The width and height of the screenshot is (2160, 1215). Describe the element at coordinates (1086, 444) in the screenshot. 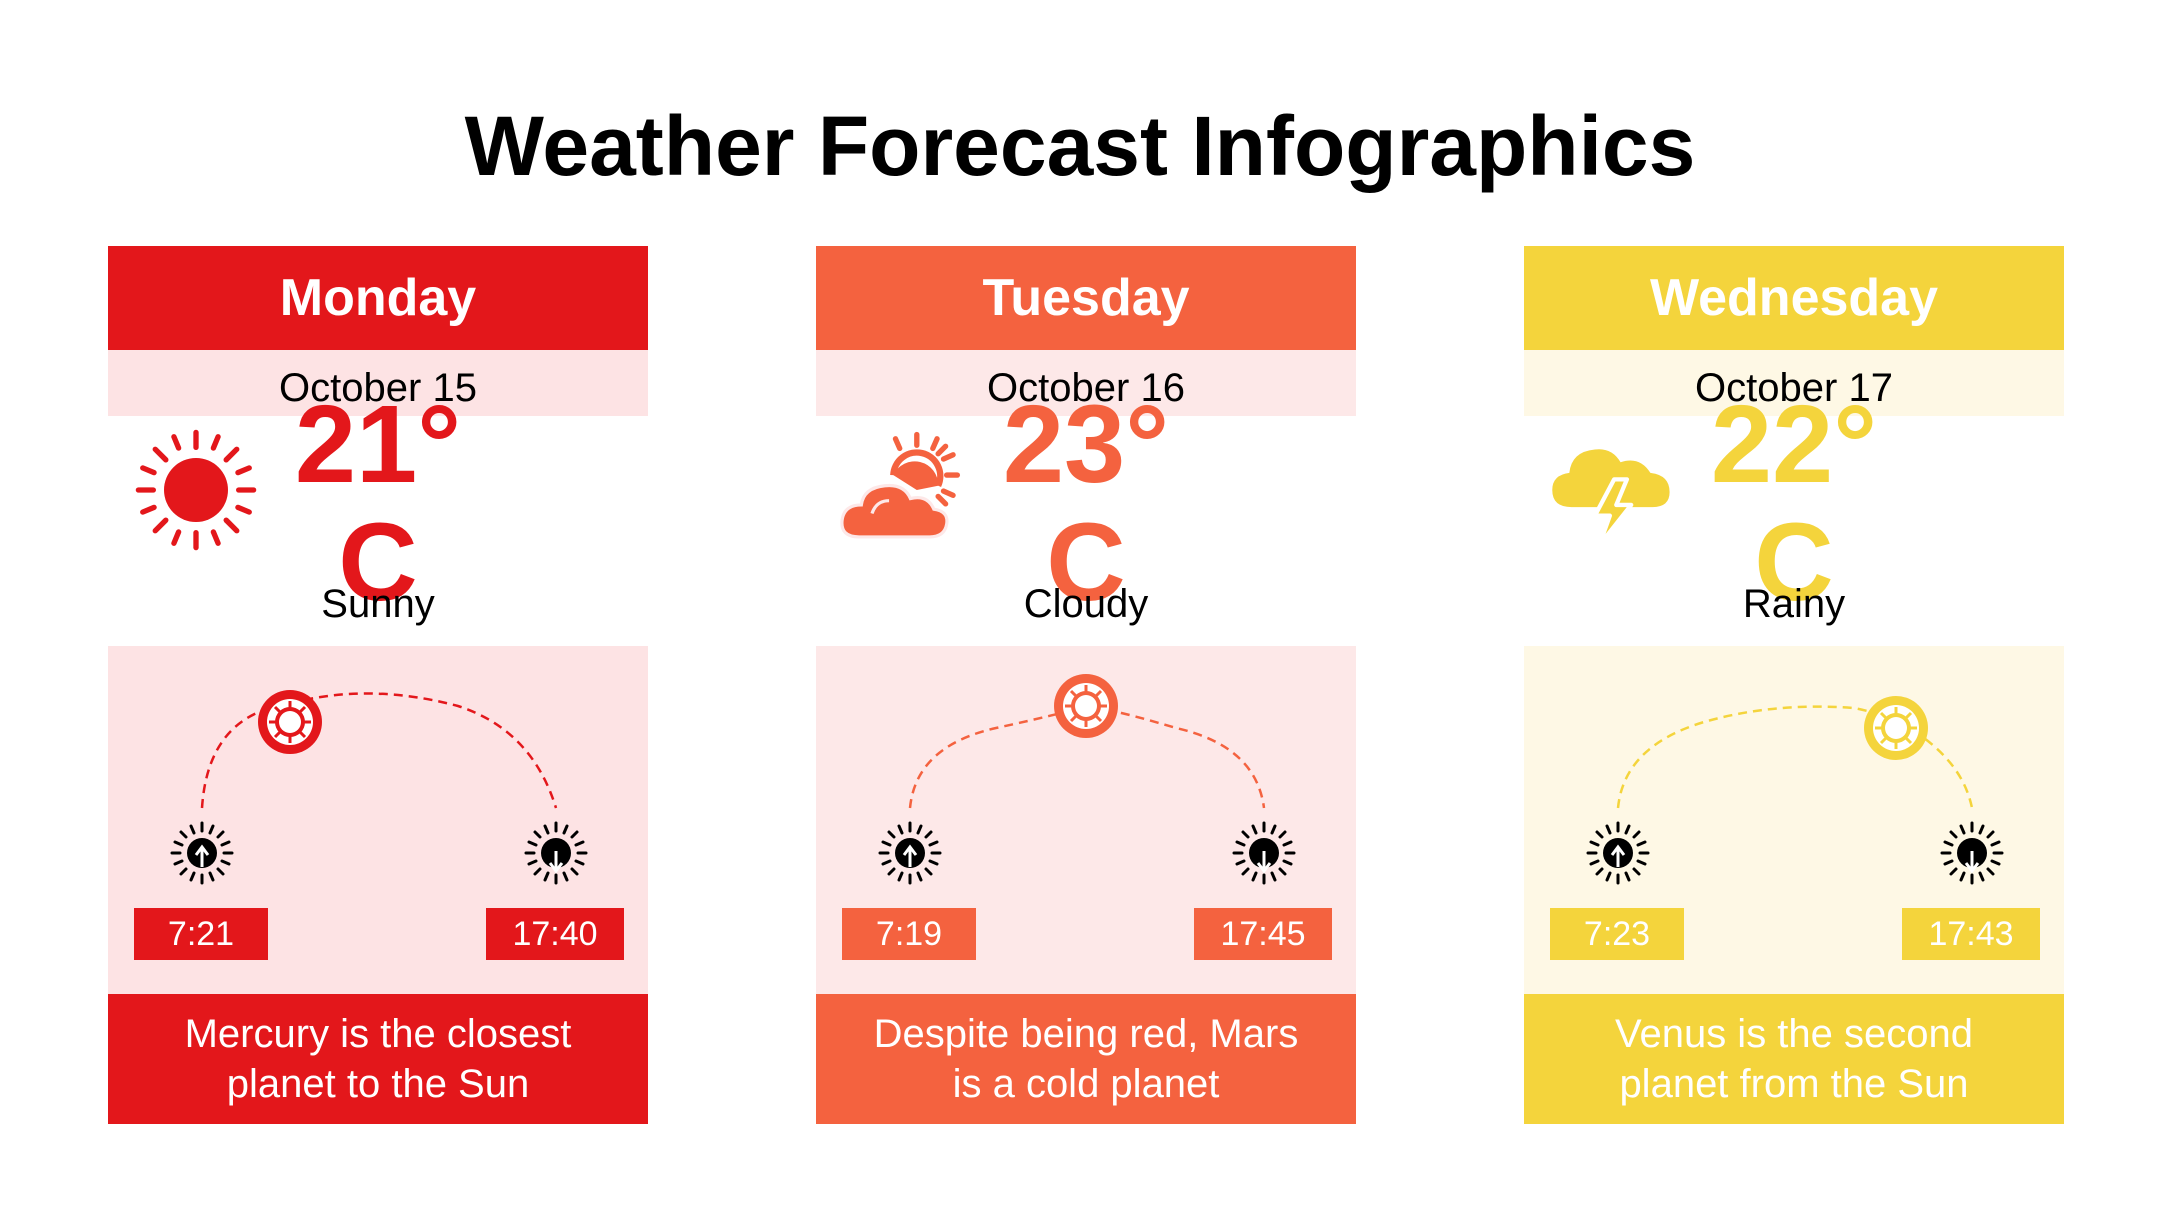

I see `temperature-value: 23°` at that location.